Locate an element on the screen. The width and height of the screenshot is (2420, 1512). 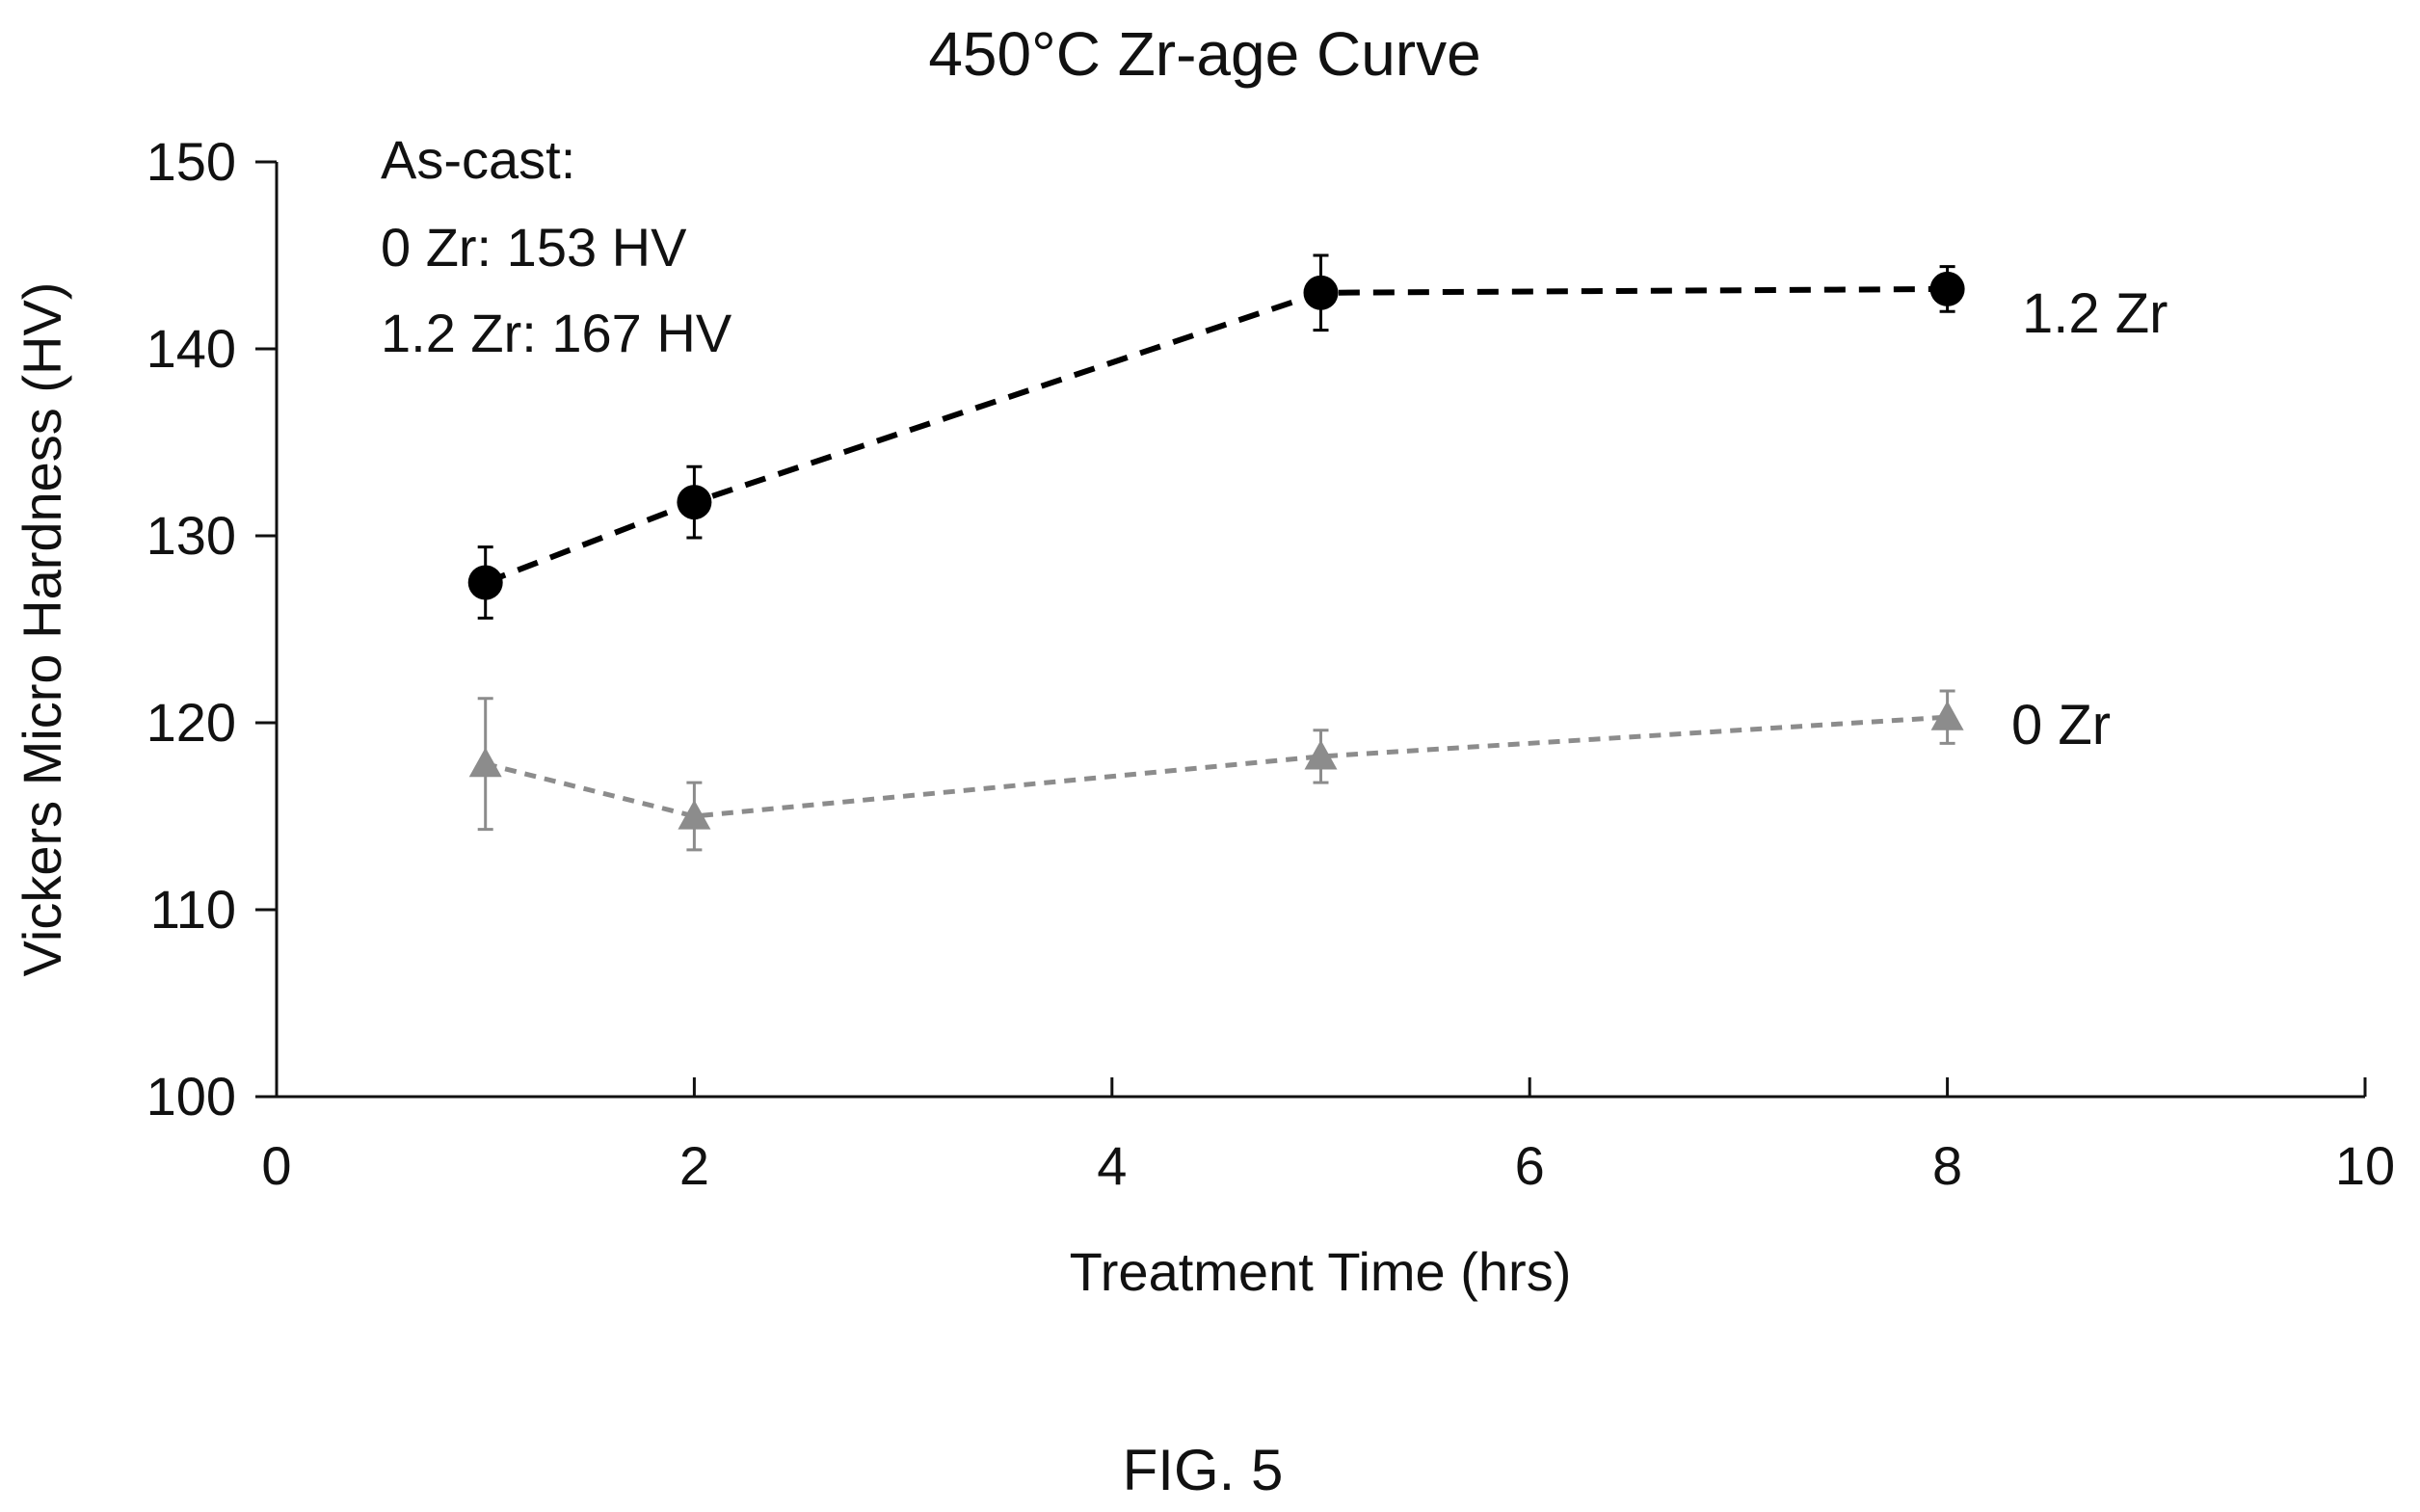
x-tick-label: 4 is located at coordinates (1112, 1165).